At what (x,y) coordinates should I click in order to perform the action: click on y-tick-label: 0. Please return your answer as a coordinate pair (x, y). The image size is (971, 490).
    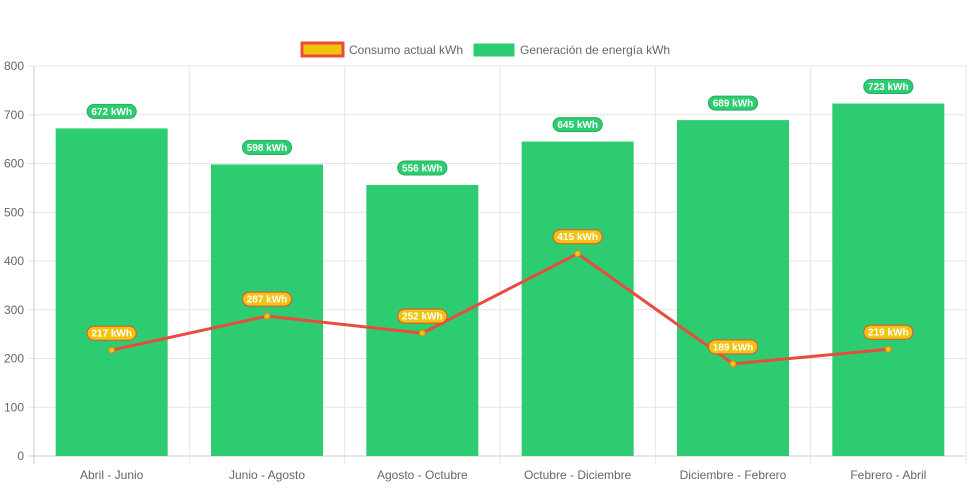
    Looking at the image, I should click on (20, 456).